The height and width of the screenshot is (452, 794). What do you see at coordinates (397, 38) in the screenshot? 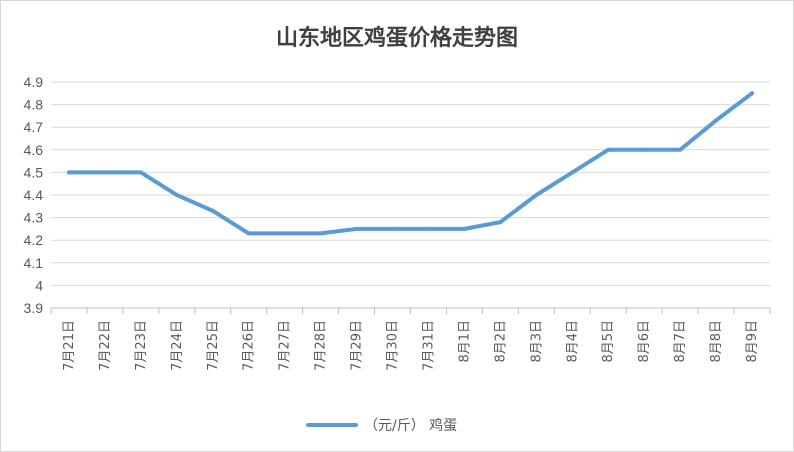
I see `chart-title: 山东地区鸡蛋价格走势图` at bounding box center [397, 38].